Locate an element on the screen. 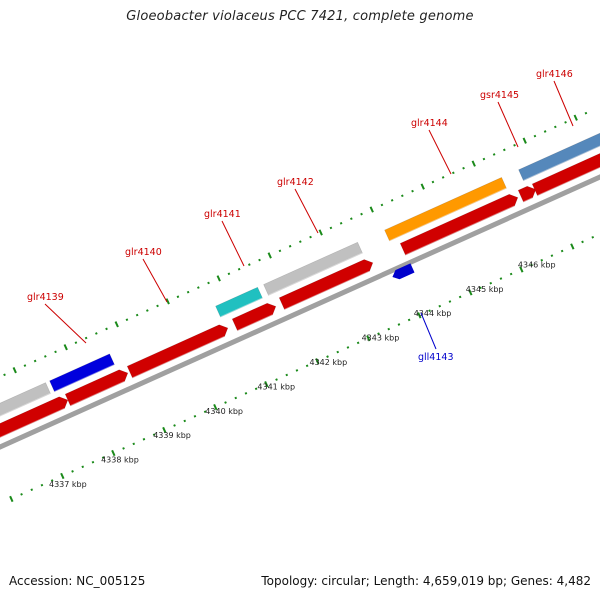 This screenshot has height=600, width=600. scale-label: 4346 kbp is located at coordinates (537, 264).